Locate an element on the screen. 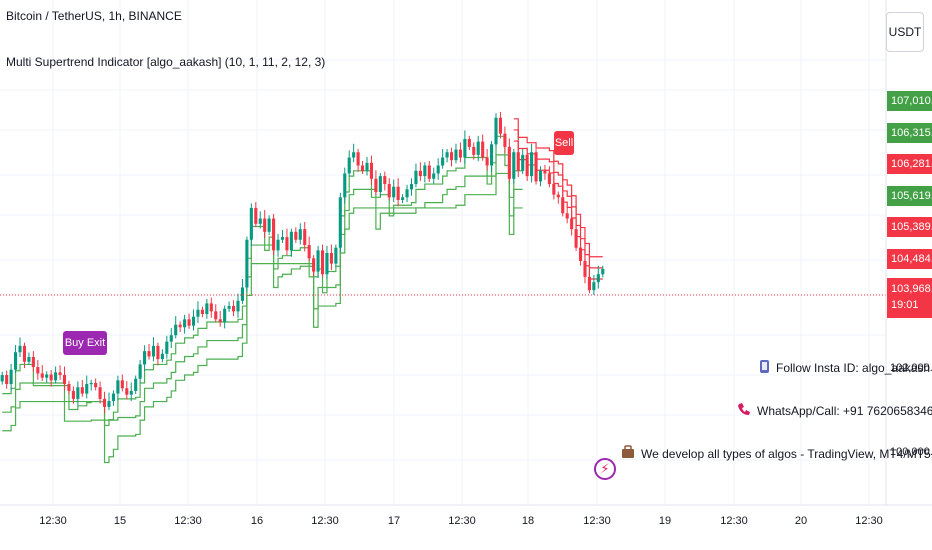  price-tag: 107,010.55 is located at coordinates (909, 101).